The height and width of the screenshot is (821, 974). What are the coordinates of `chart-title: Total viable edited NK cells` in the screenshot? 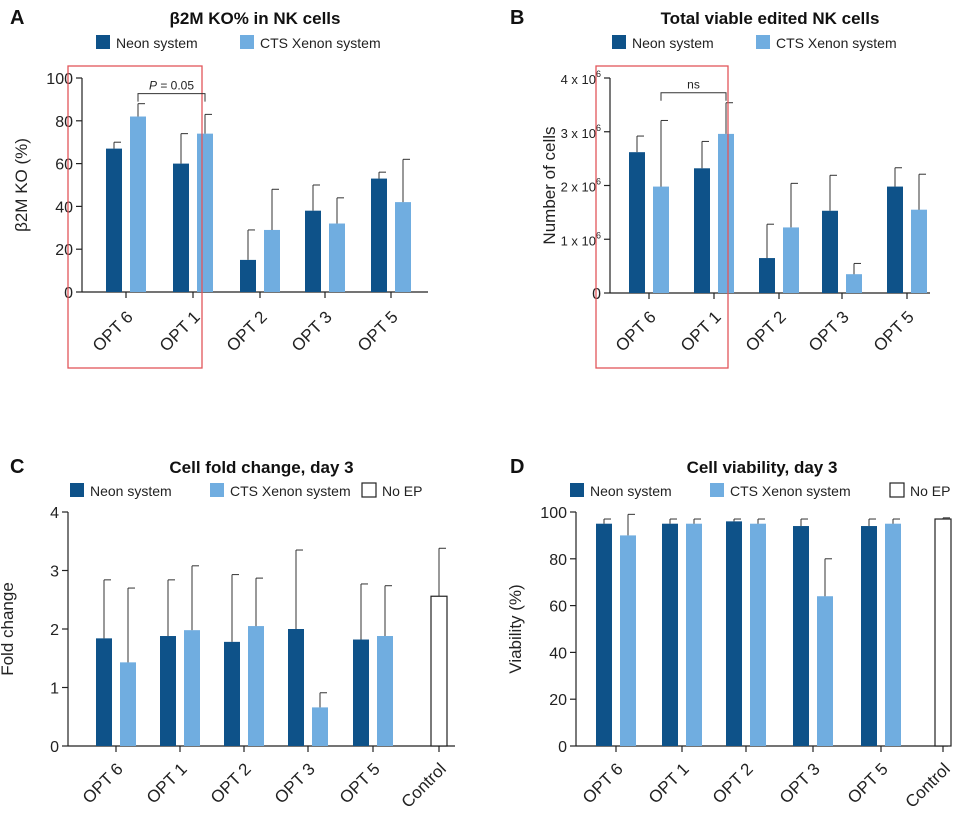 It's located at (770, 18).